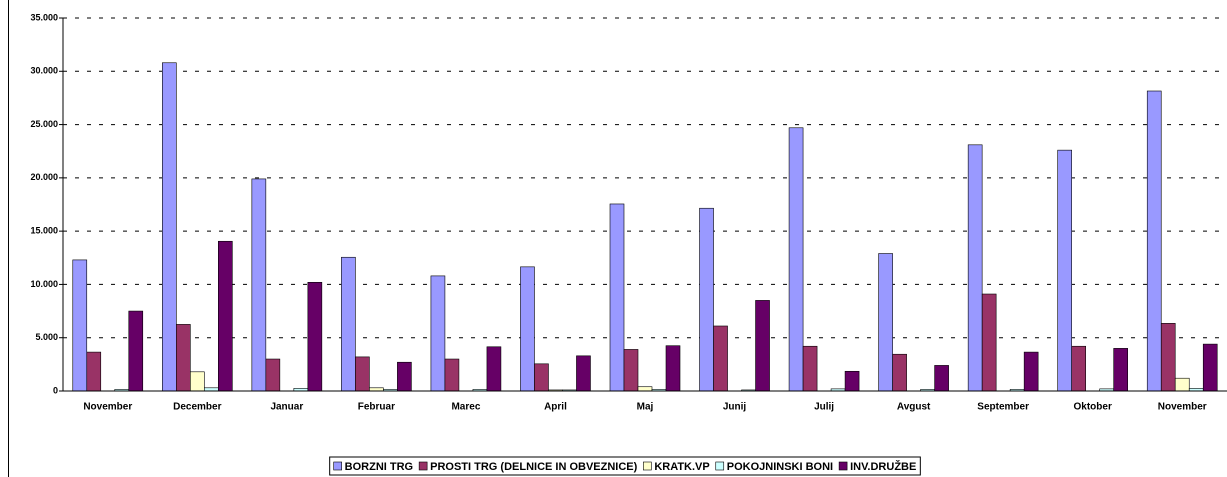  What do you see at coordinates (735, 407) in the screenshot?
I see `x-tick-label: Junij` at bounding box center [735, 407].